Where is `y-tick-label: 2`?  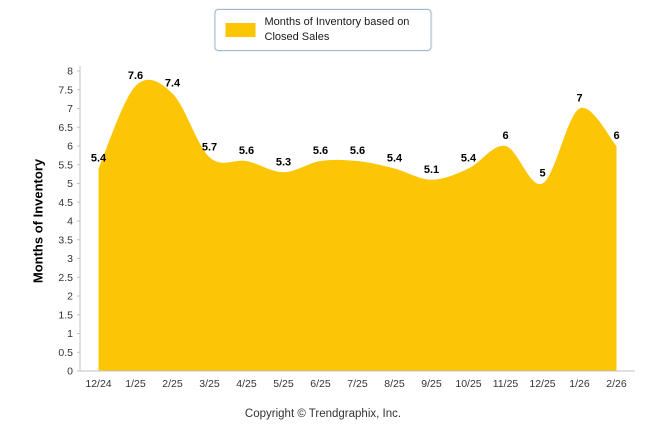
y-tick-label: 2 is located at coordinates (70, 297).